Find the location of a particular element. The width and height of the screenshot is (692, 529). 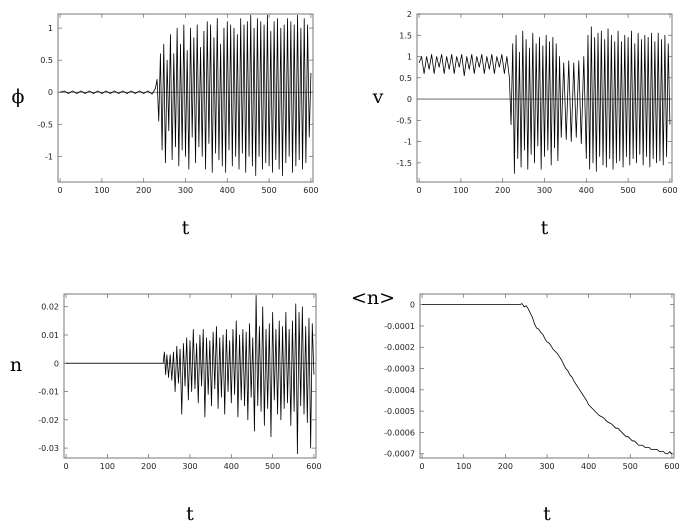

chart-v-y-tick-label: -1.5 is located at coordinates (404, 163).